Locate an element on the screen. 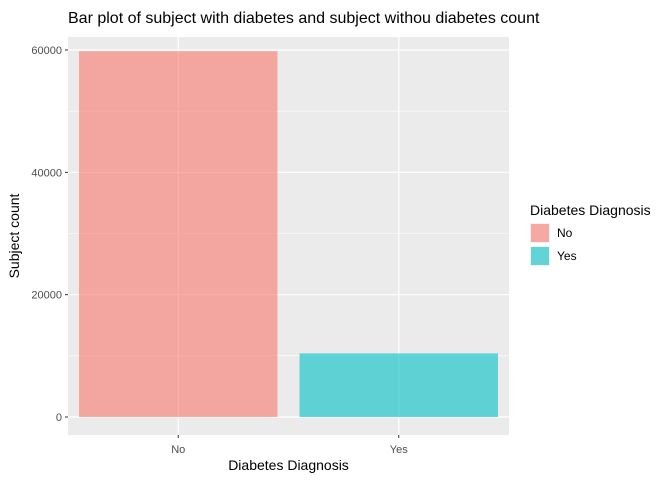 The width and height of the screenshot is (672, 480). legend-label-no: No is located at coordinates (565, 233).